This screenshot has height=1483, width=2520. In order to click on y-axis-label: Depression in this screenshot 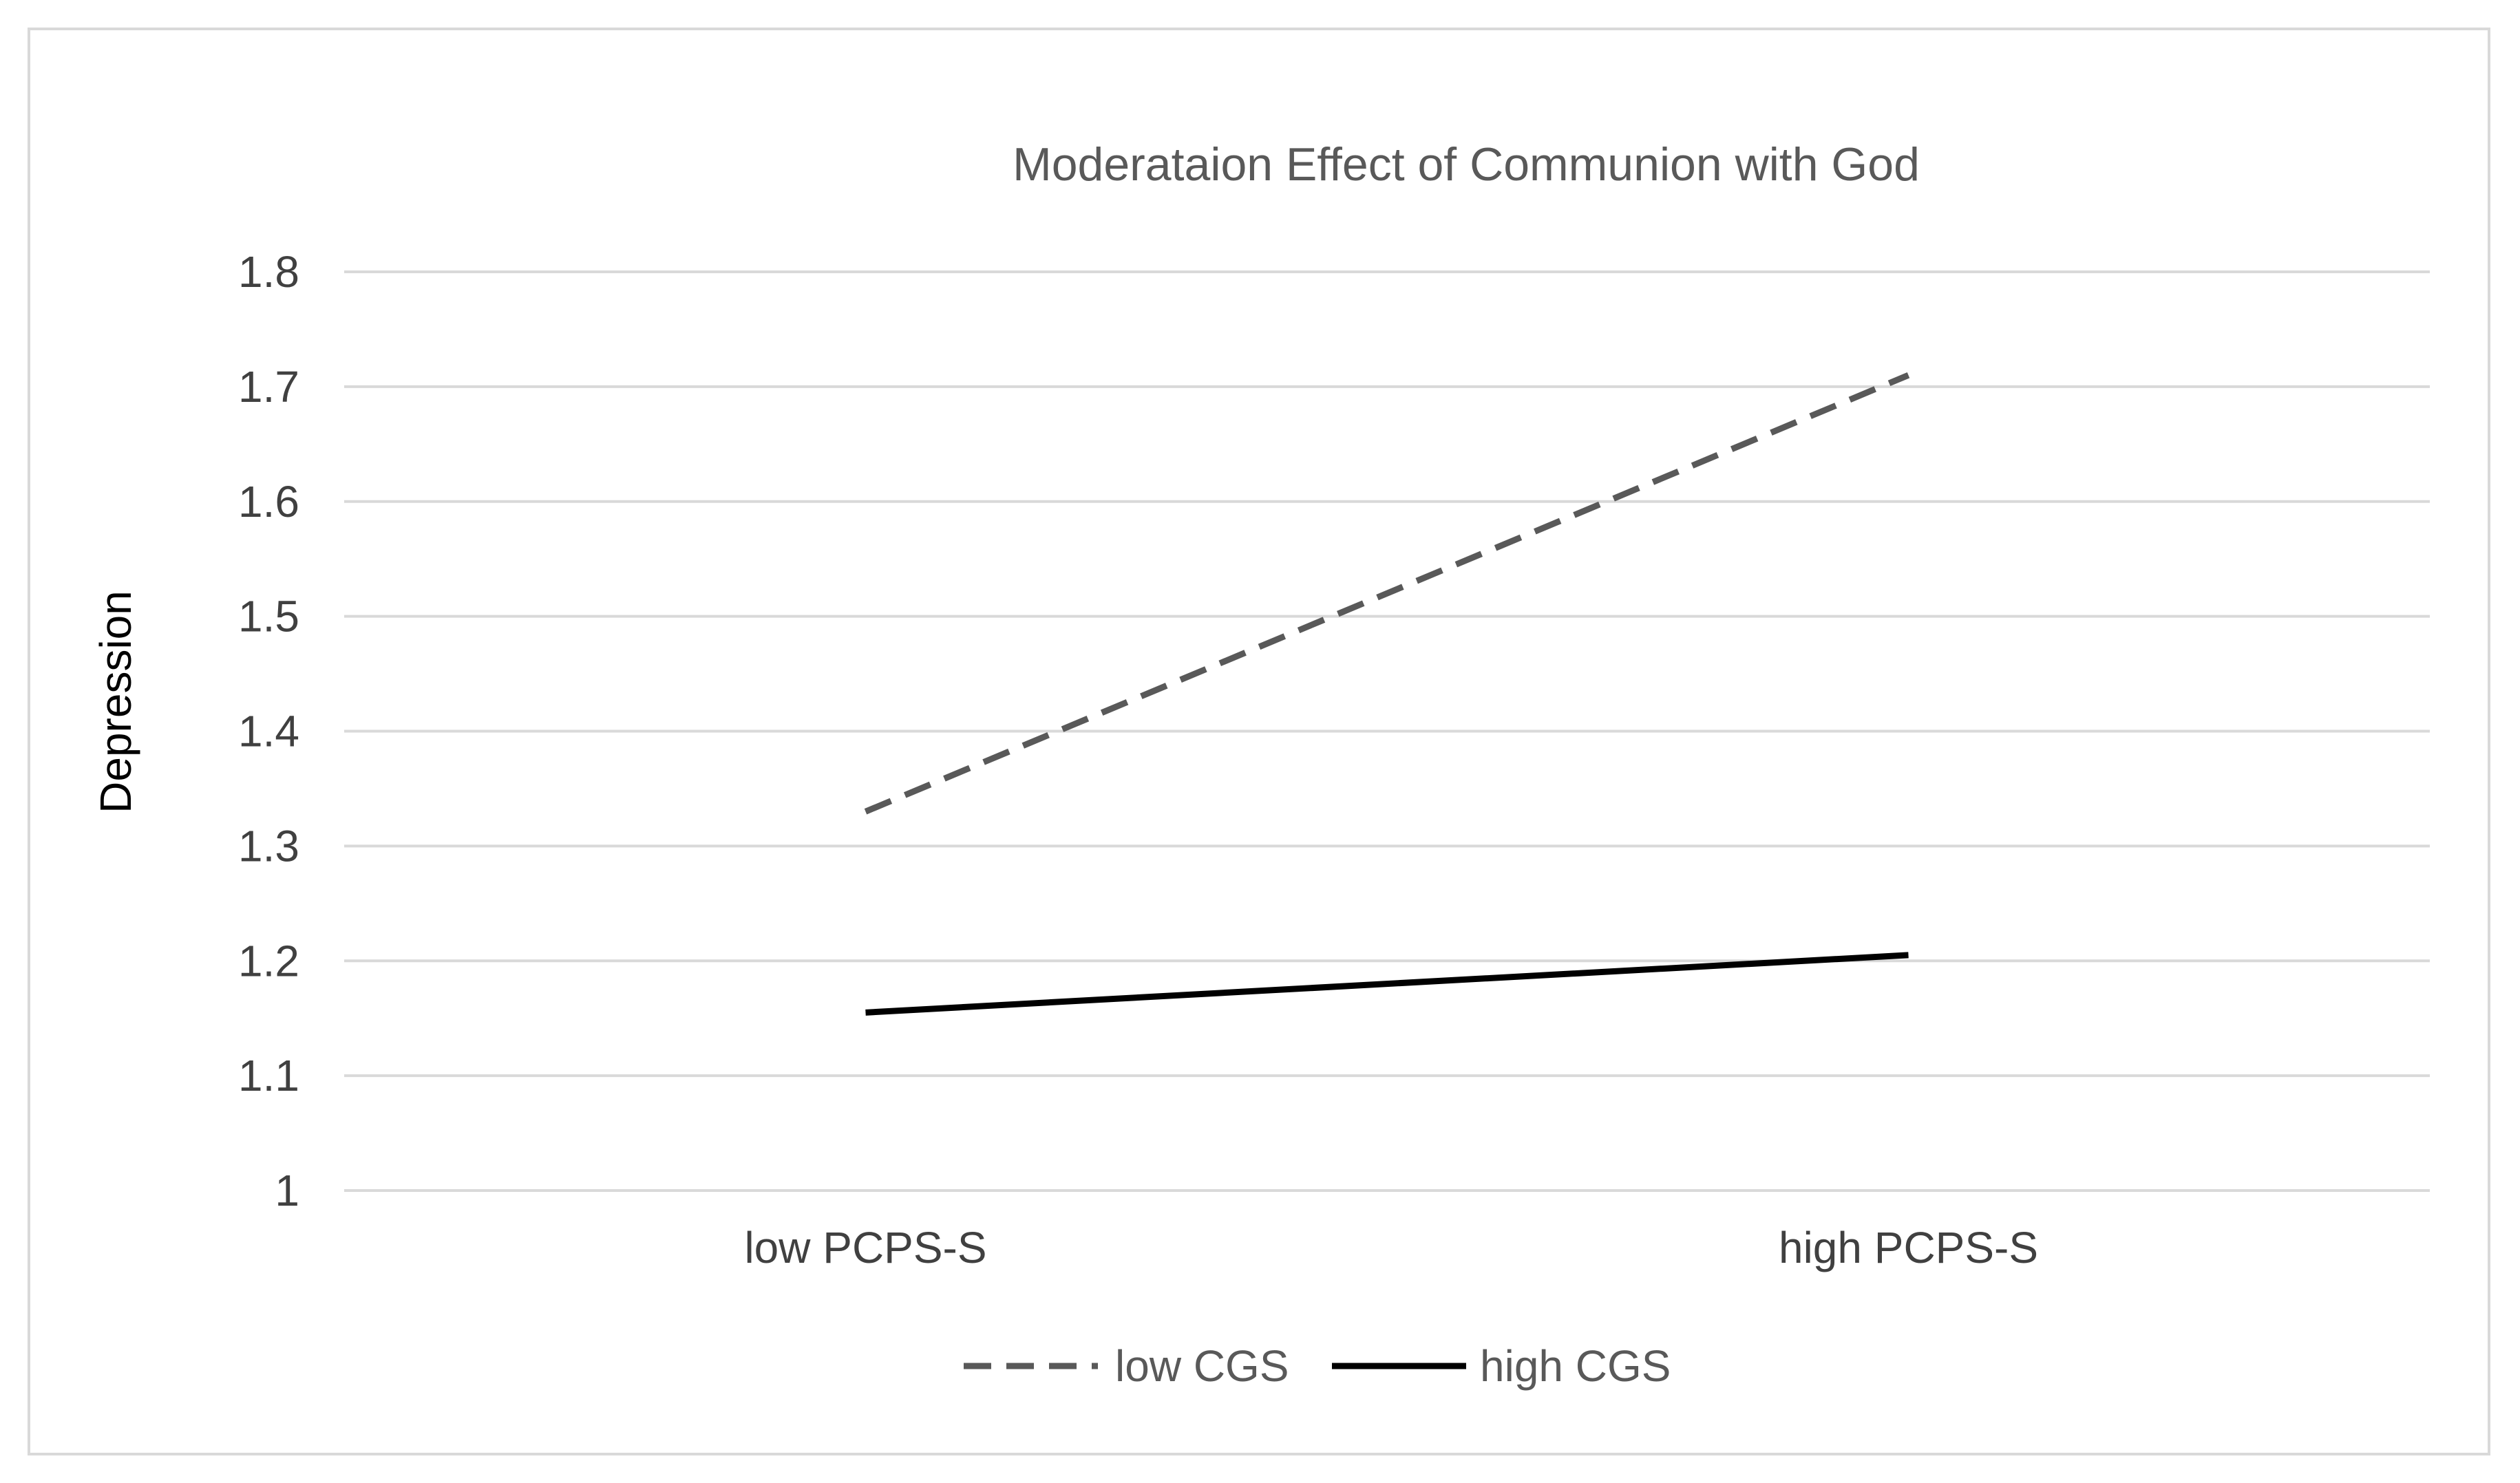, I will do `click(115, 701)`.